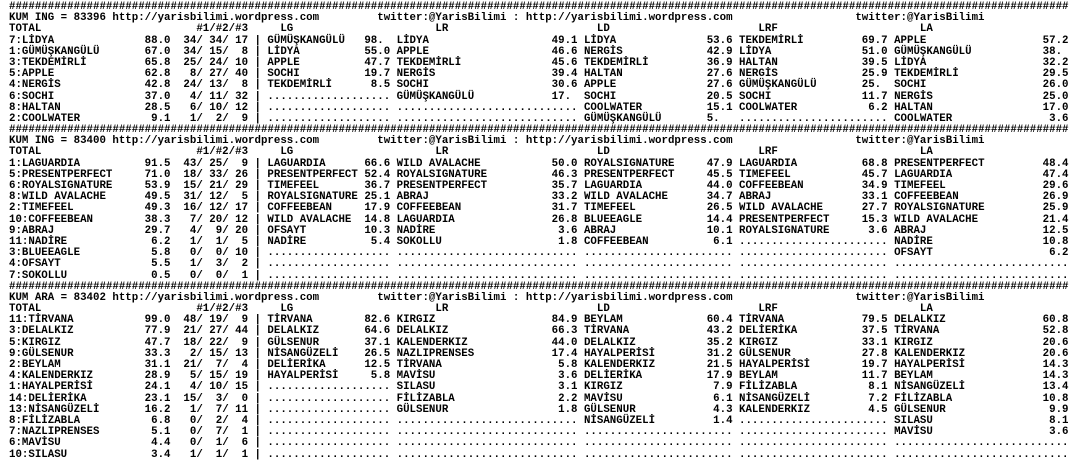 The image size is (1077, 470). What do you see at coordinates (713, 118) in the screenshot?
I see `group-score: 5.` at bounding box center [713, 118].